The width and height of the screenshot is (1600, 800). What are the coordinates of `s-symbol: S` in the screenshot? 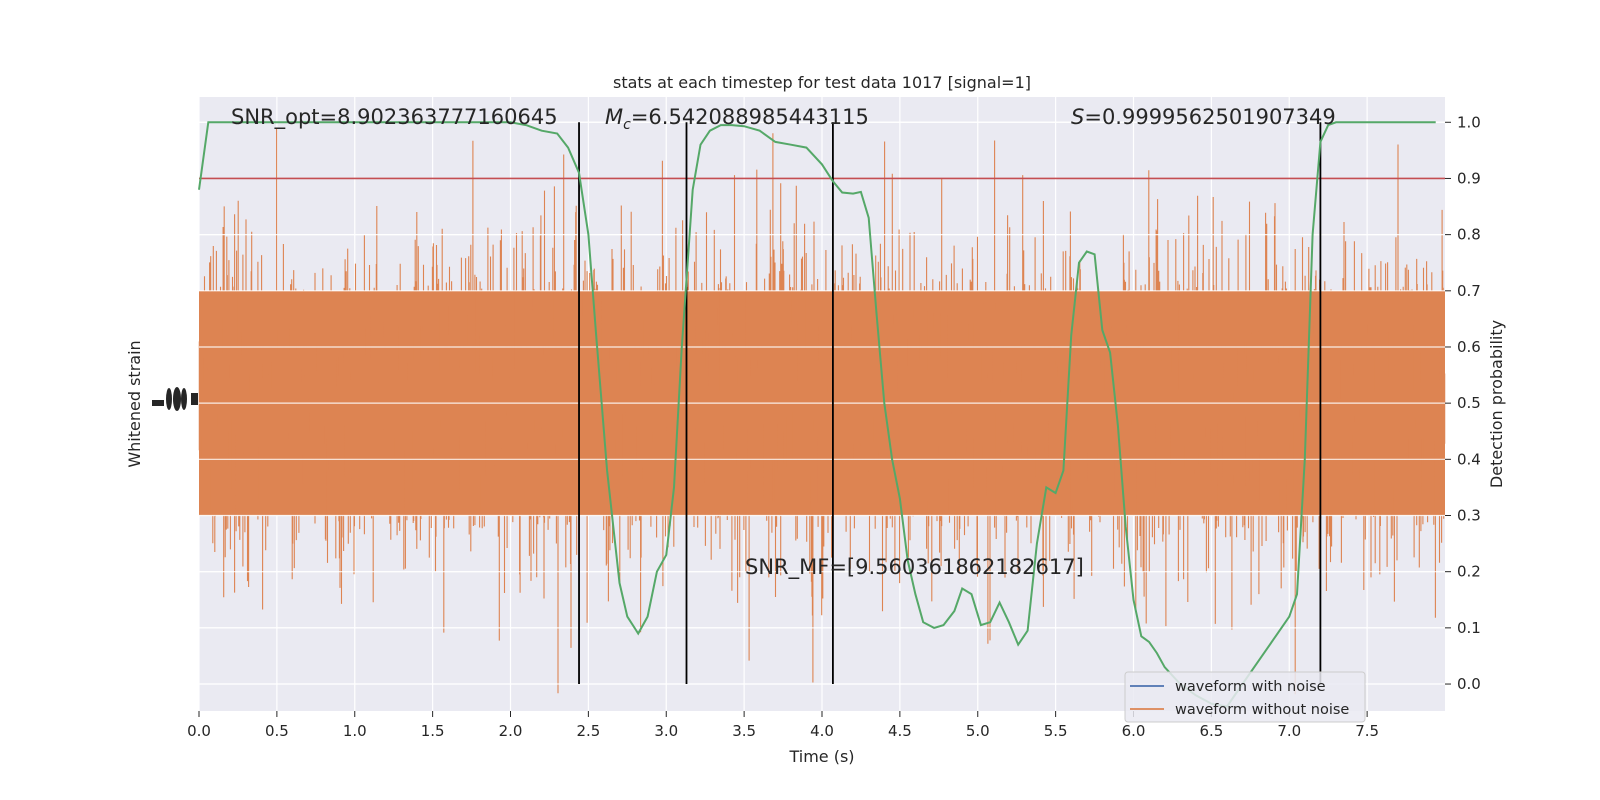 It's located at (1077, 117).